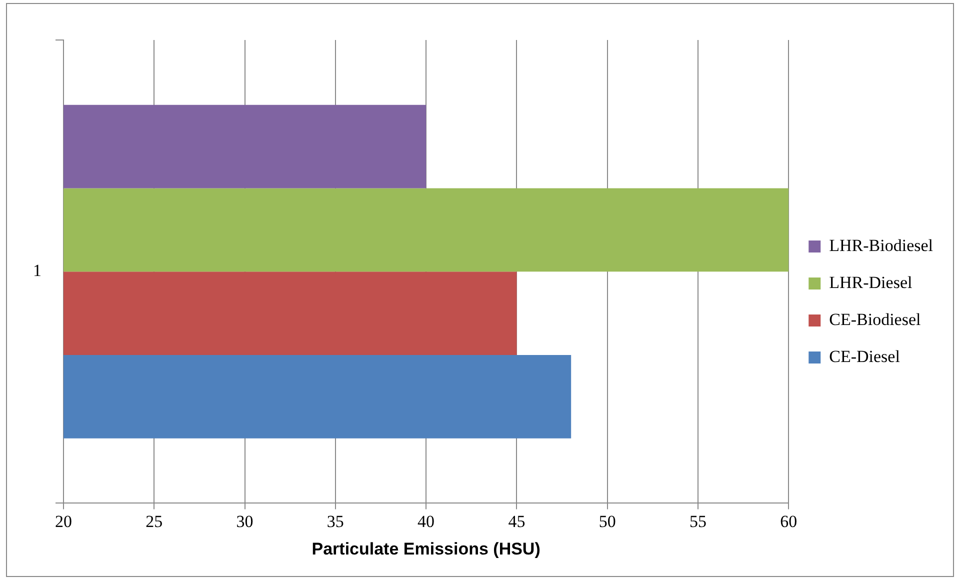 The image size is (955, 580). What do you see at coordinates (517, 521) in the screenshot?
I see `x-tick-label: 45` at bounding box center [517, 521].